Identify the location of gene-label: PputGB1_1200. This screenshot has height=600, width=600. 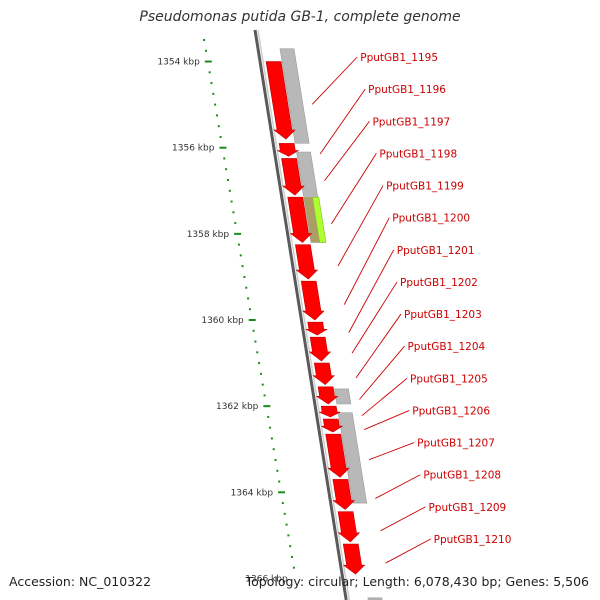
(431, 219).